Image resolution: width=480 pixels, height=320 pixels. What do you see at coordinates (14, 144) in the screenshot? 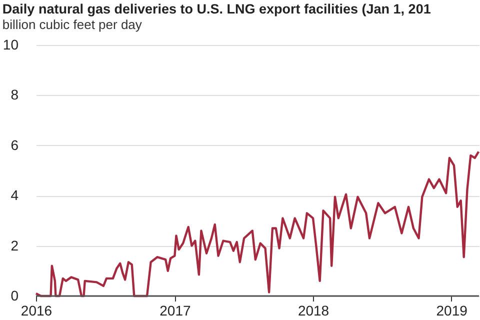
I see `y-tick-label: 6` at bounding box center [14, 144].